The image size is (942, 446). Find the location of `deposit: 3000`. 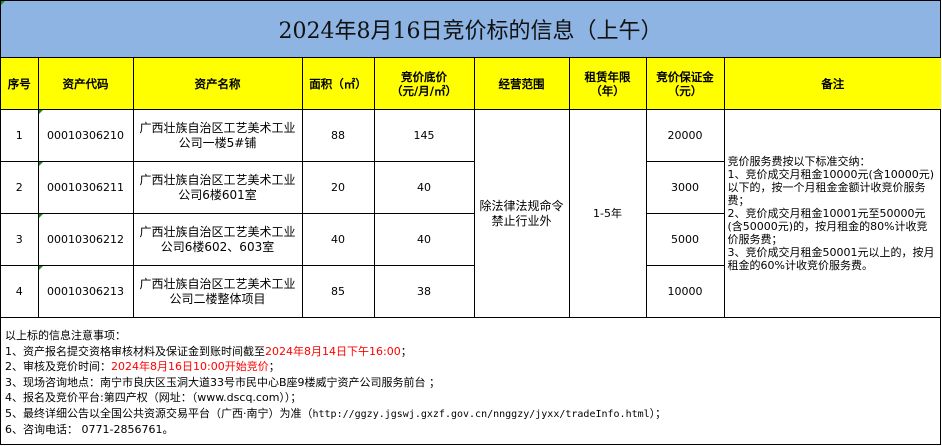

deposit: 3000 is located at coordinates (685, 187).